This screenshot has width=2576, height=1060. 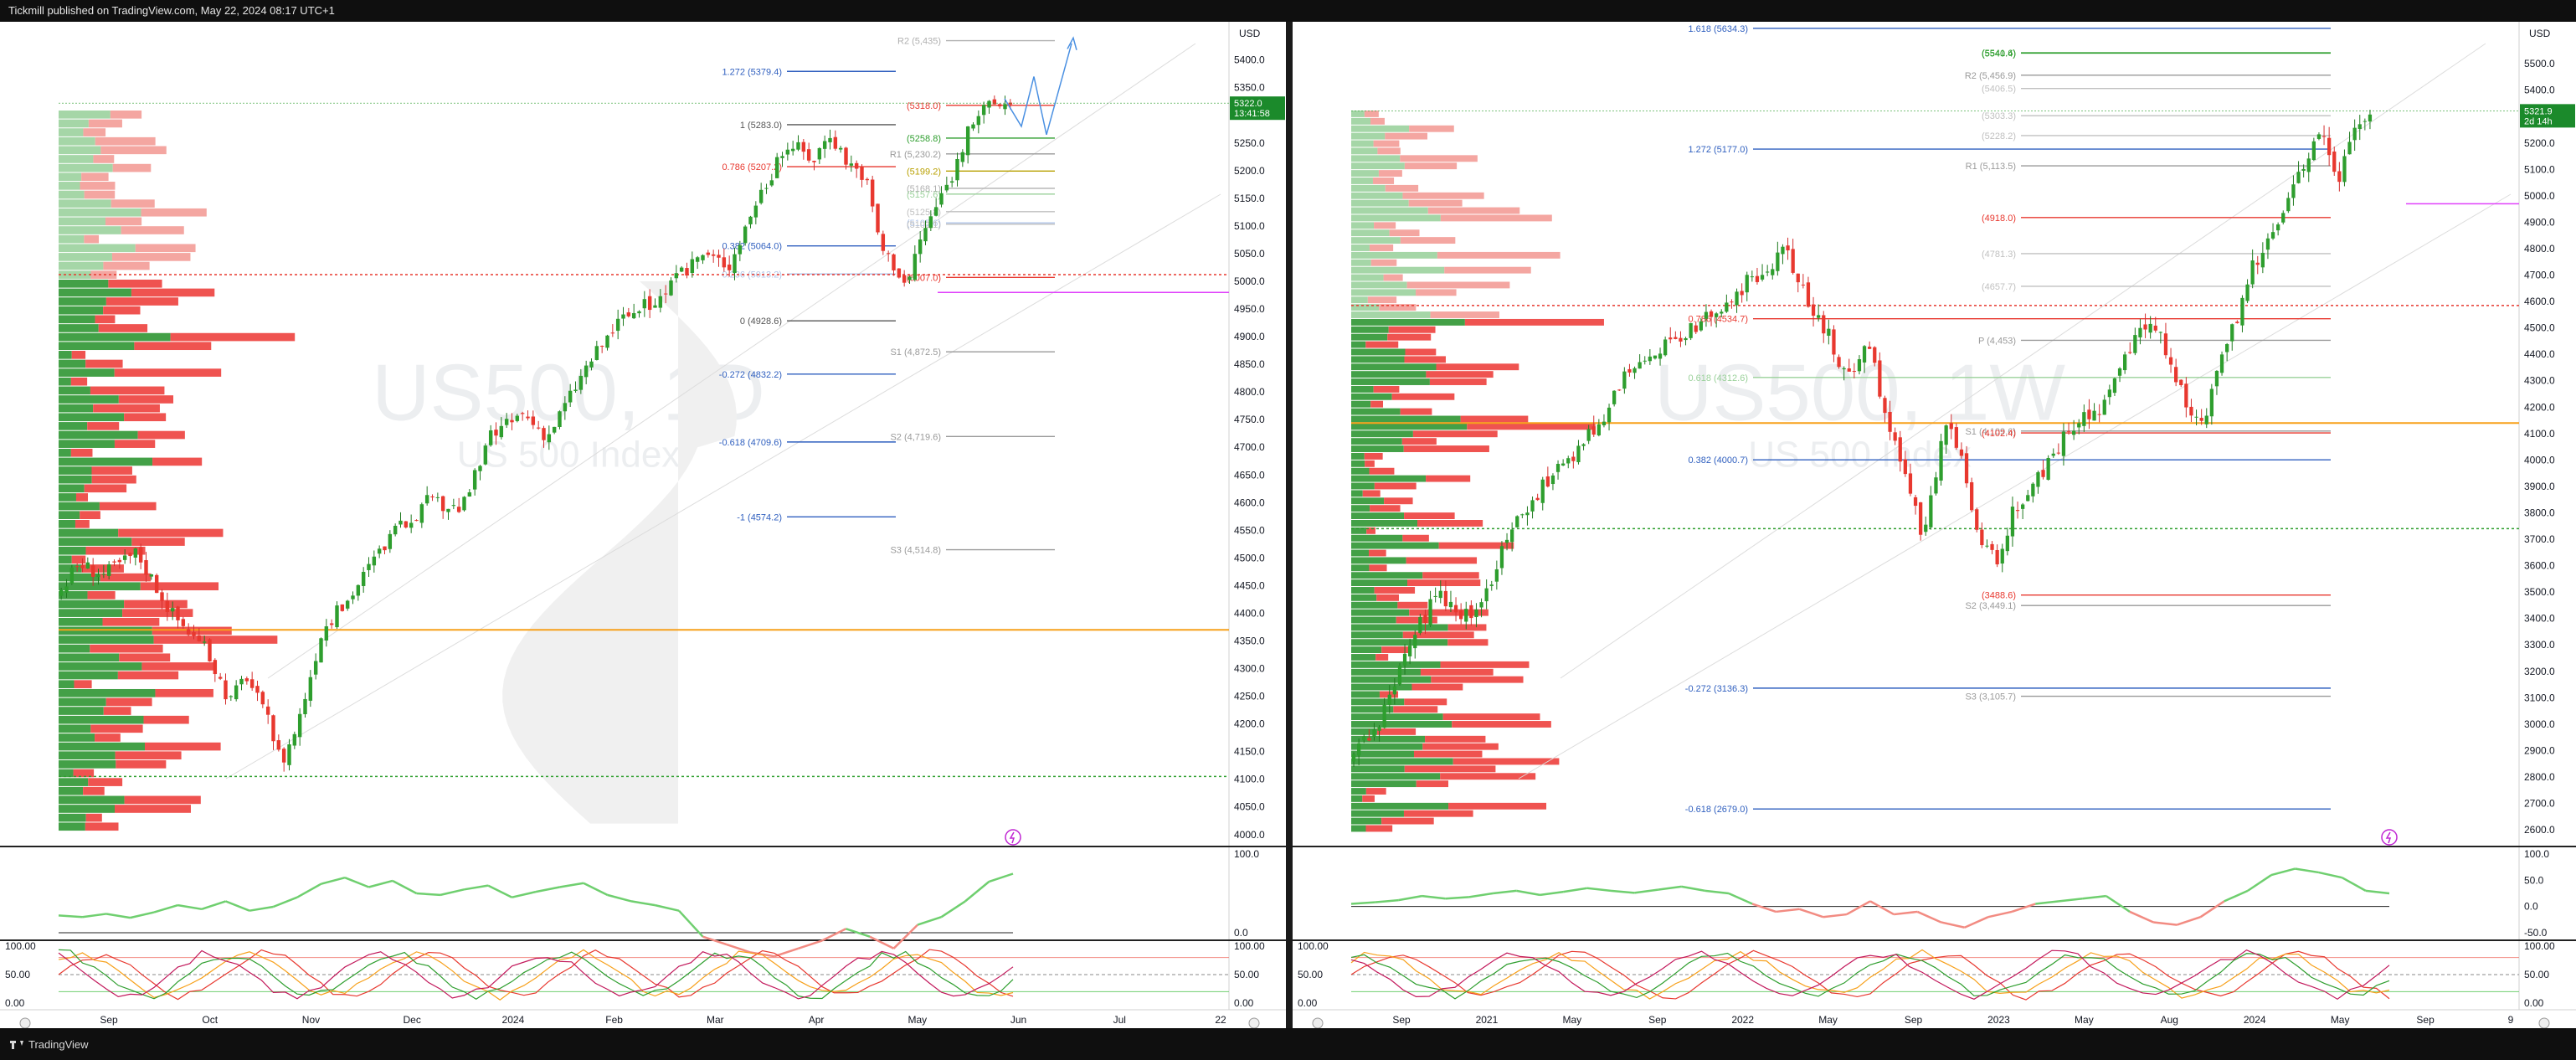 What do you see at coordinates (1038, 89) in the screenshot?
I see `projection-path` at bounding box center [1038, 89].